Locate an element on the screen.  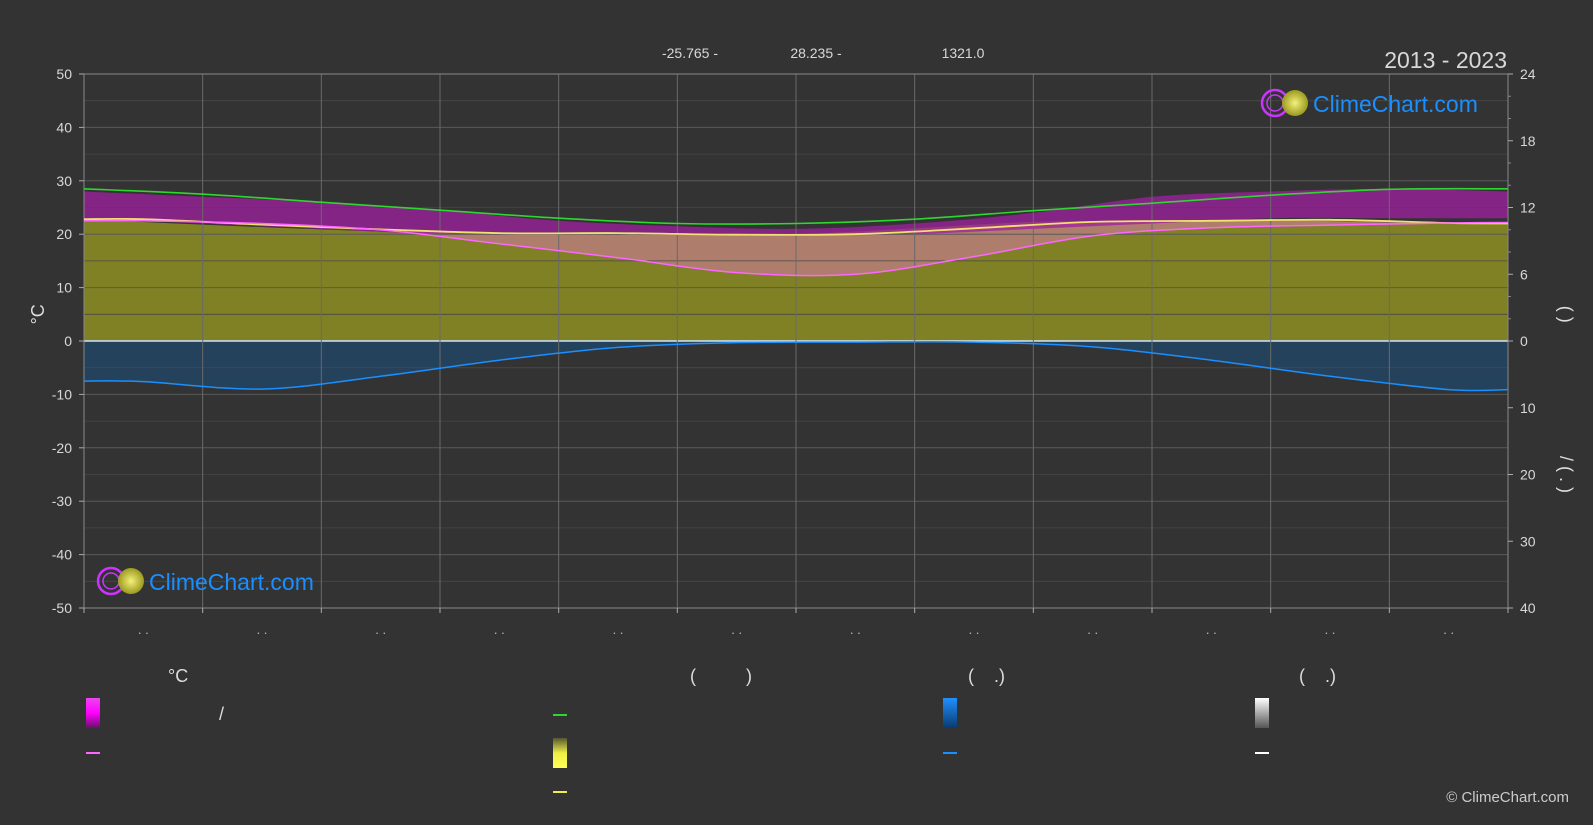
mean-temp-line is located at coordinates (796, 226).